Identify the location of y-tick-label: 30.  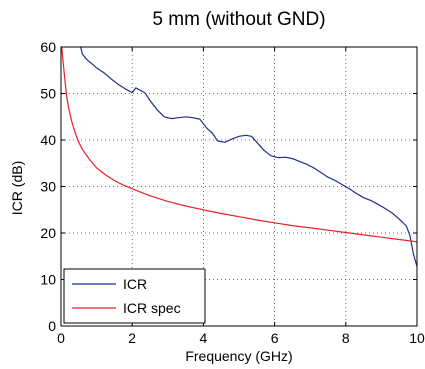
(48, 187).